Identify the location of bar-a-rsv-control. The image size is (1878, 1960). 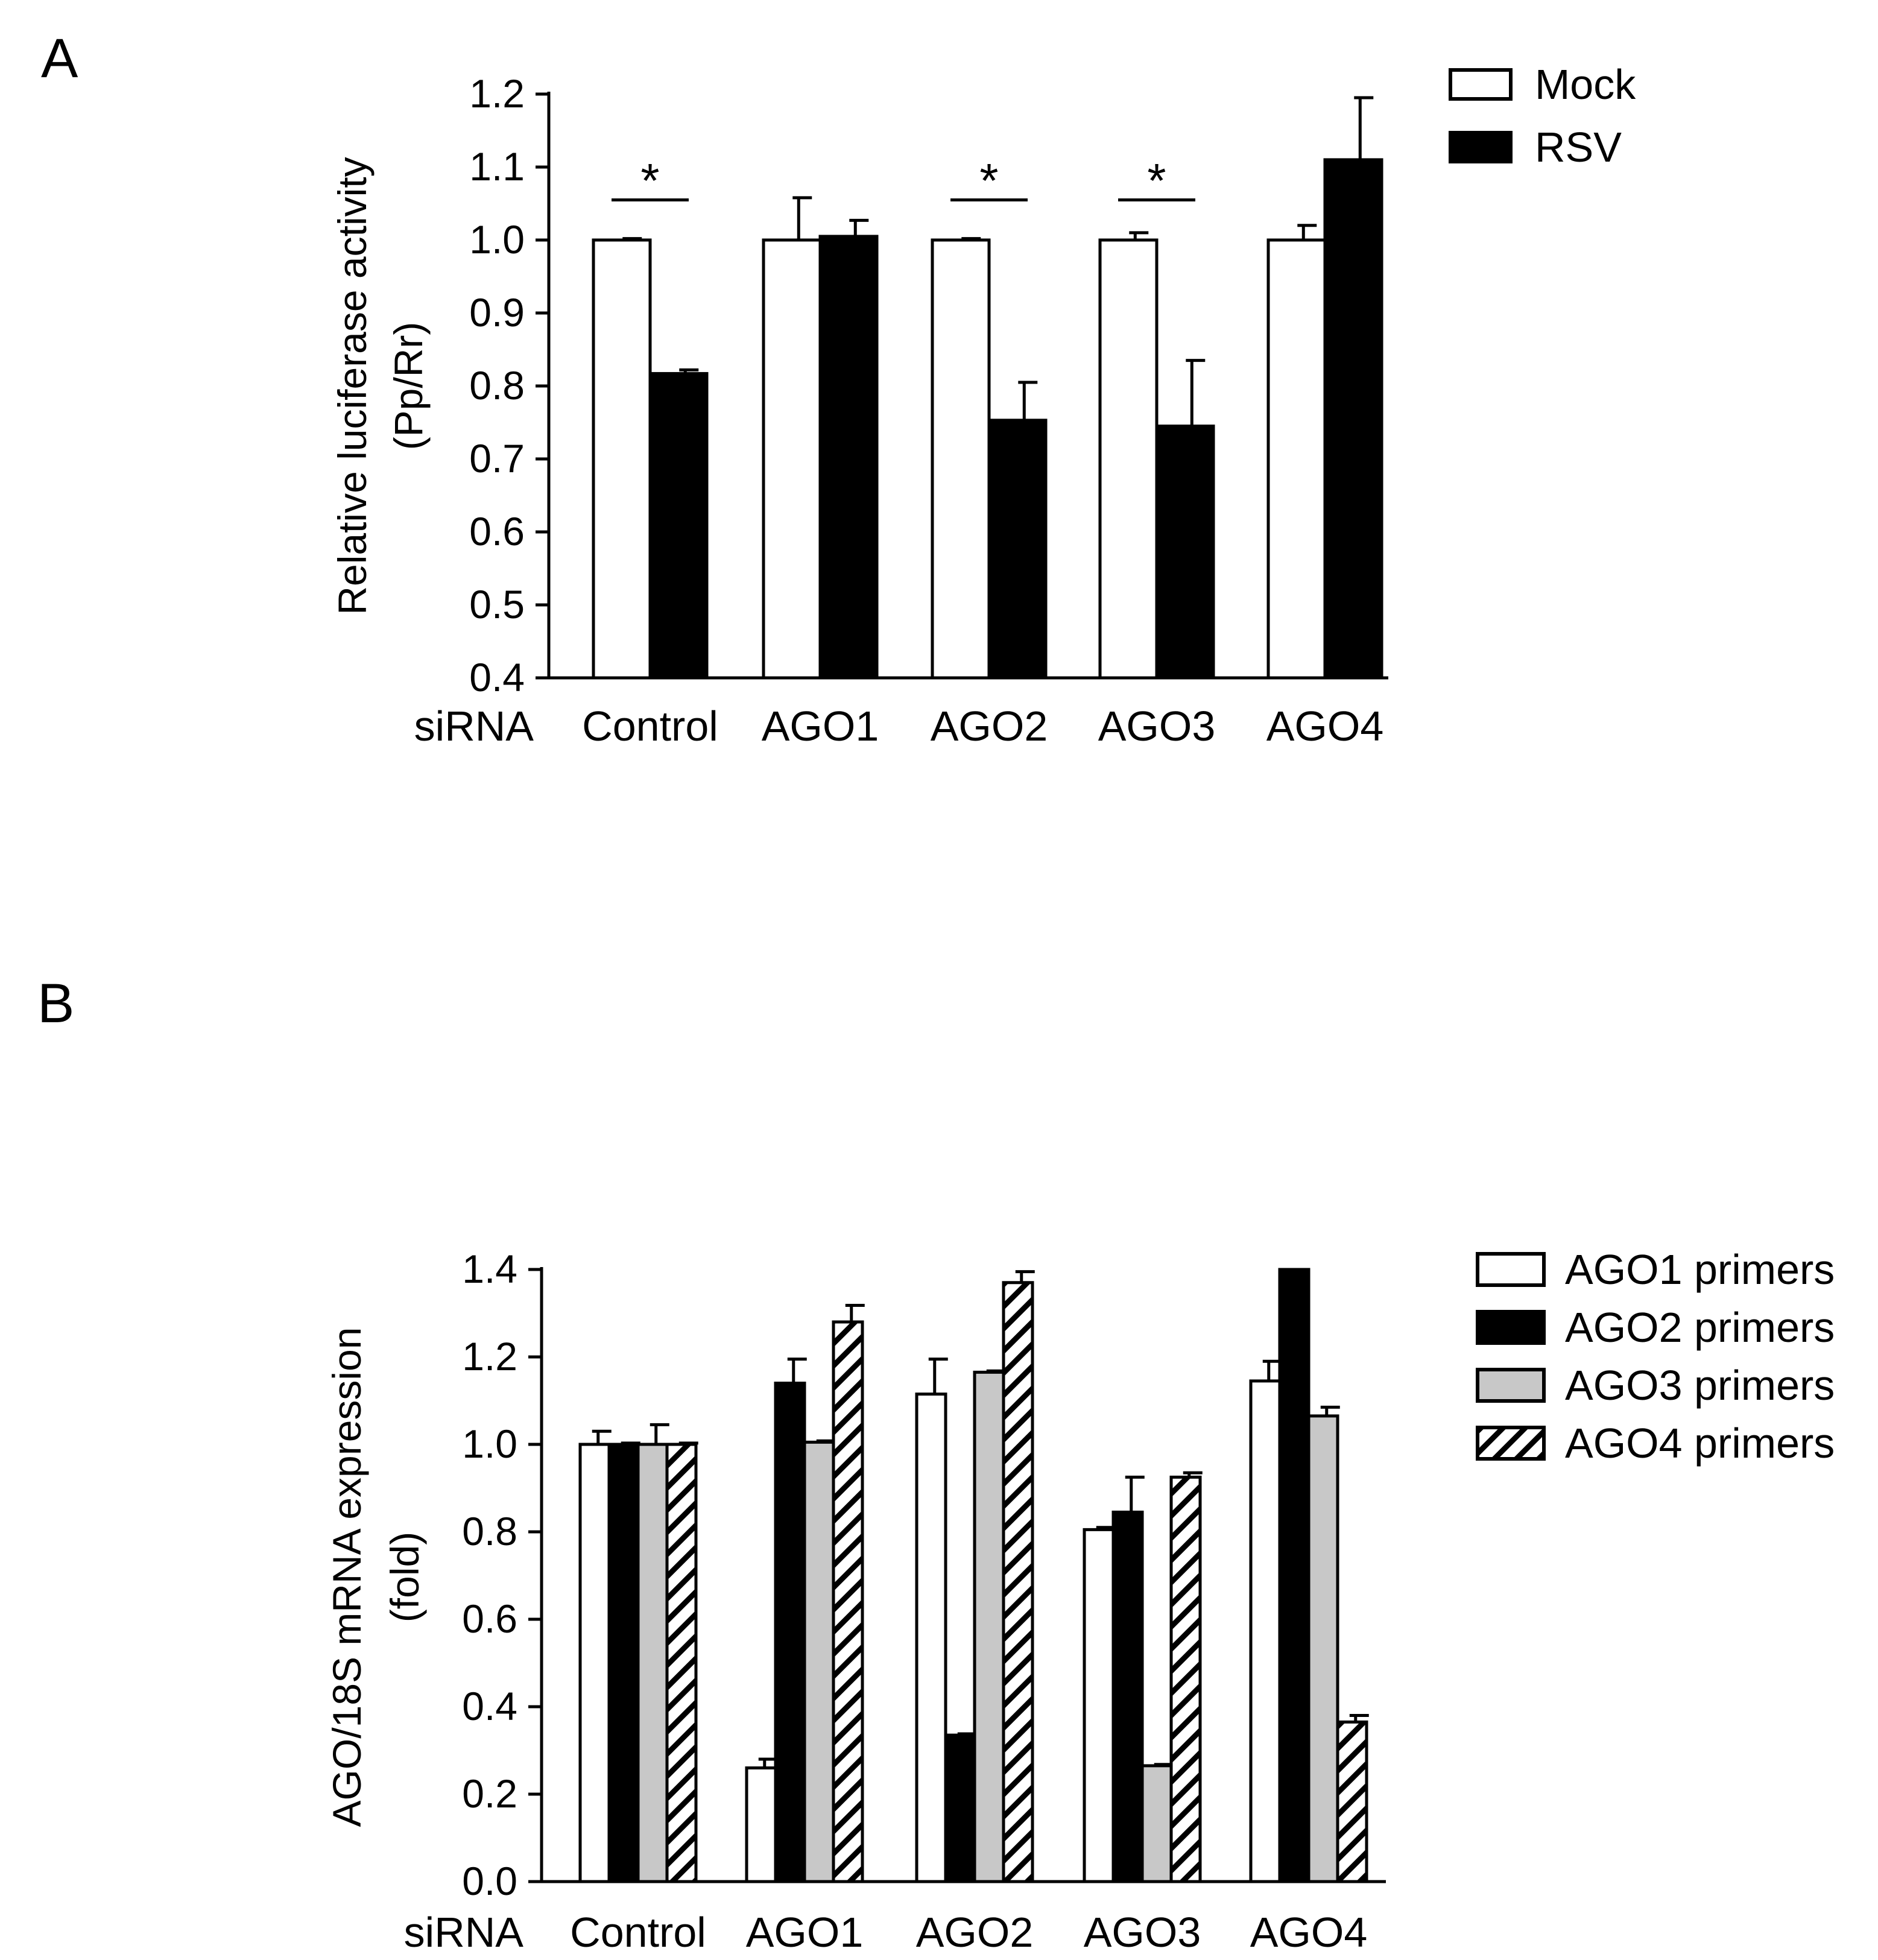
(678, 525).